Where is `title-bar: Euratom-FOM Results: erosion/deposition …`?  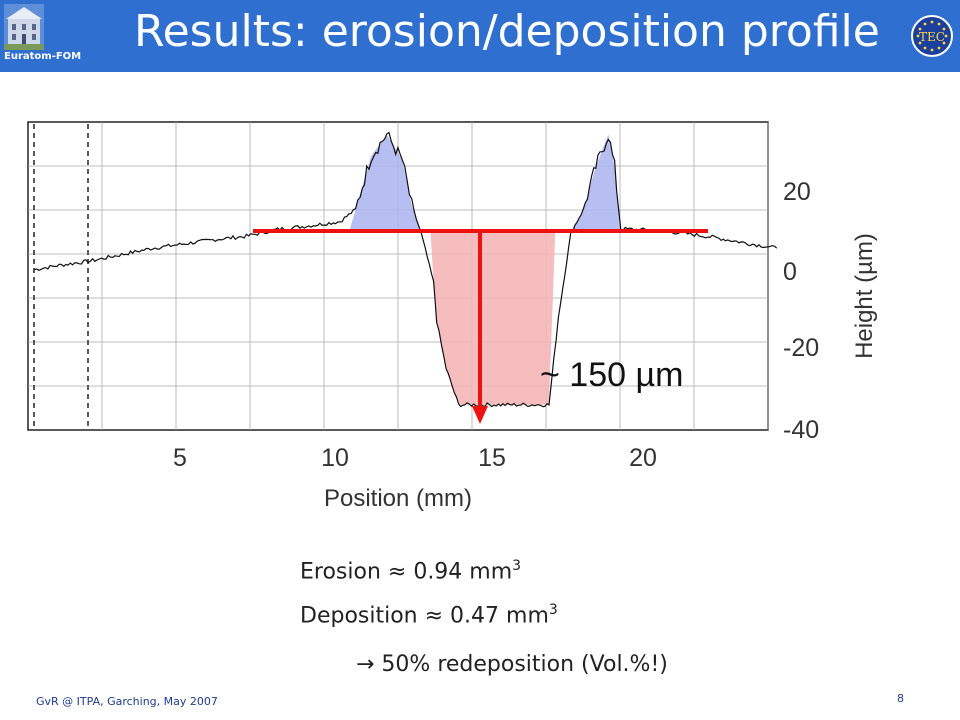
title-bar: Euratom-FOM Results: erosion/deposition … is located at coordinates (480, 36).